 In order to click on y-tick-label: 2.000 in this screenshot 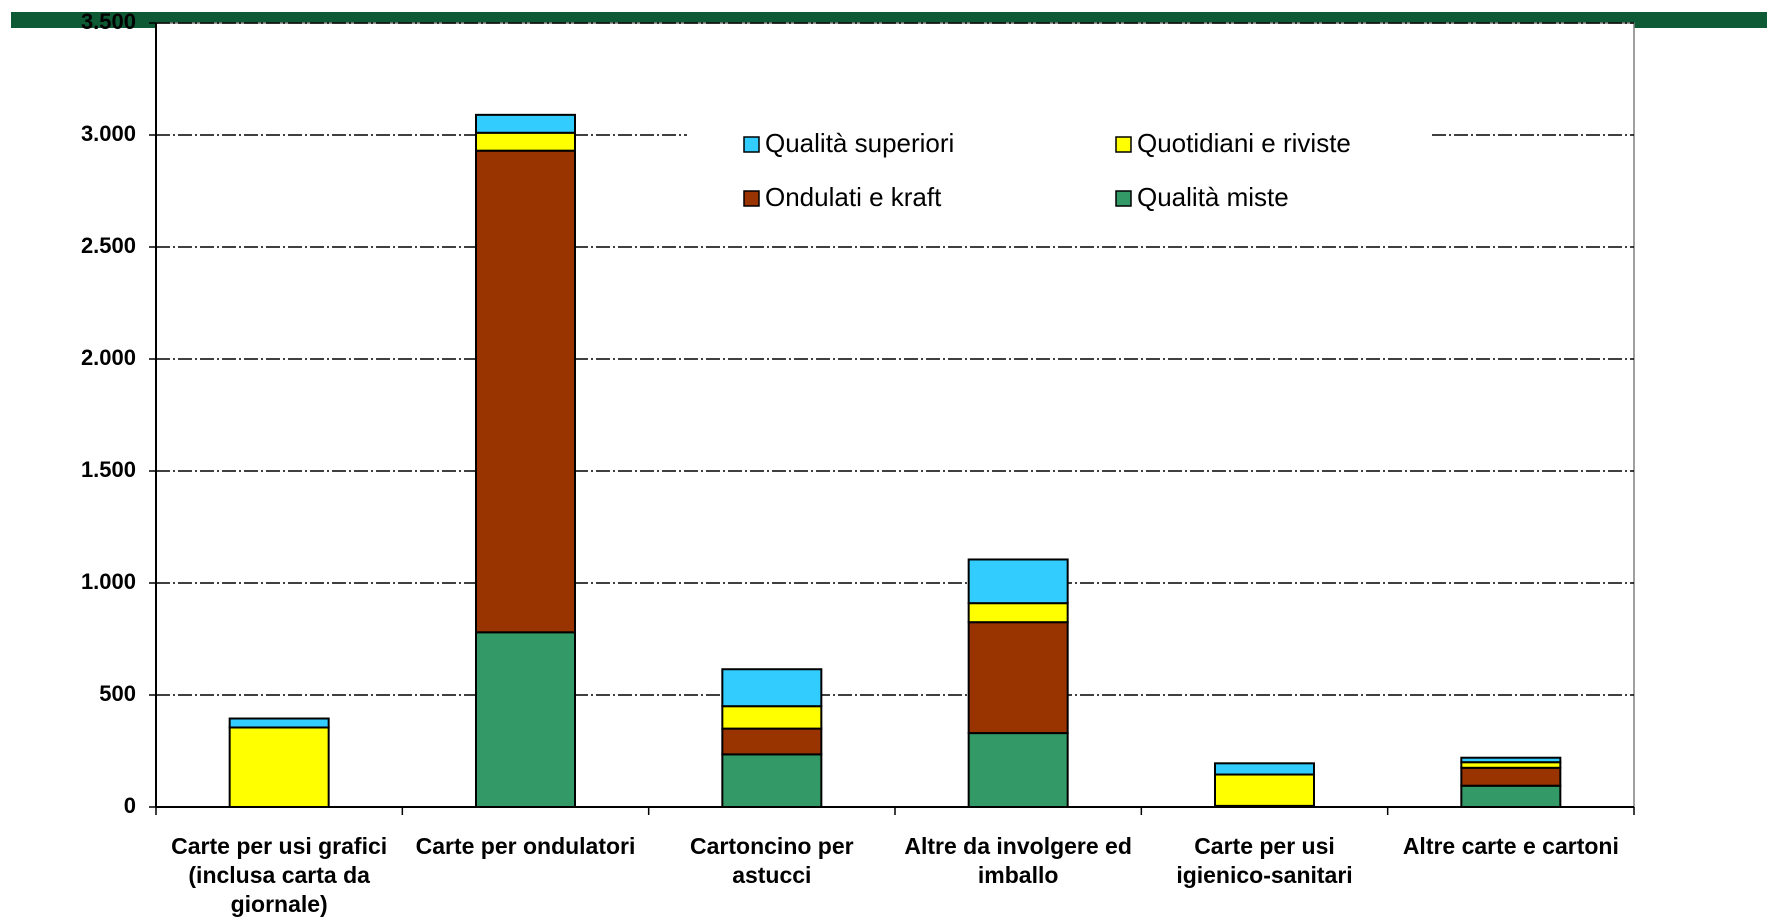, I will do `click(108, 357)`.